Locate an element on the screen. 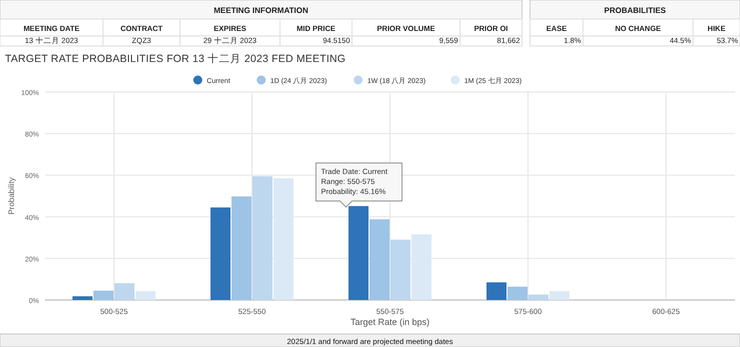 The image size is (740, 347). text: MEETING INFORMATION is located at coordinates (261, 10).